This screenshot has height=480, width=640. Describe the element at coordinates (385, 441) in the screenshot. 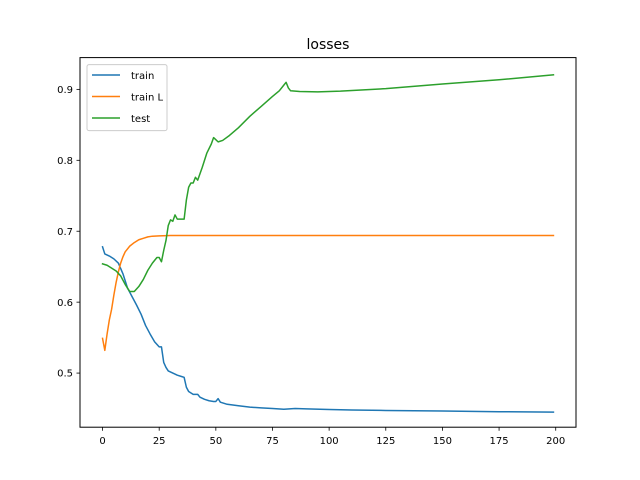

I see `x-tick-label: 125` at that location.